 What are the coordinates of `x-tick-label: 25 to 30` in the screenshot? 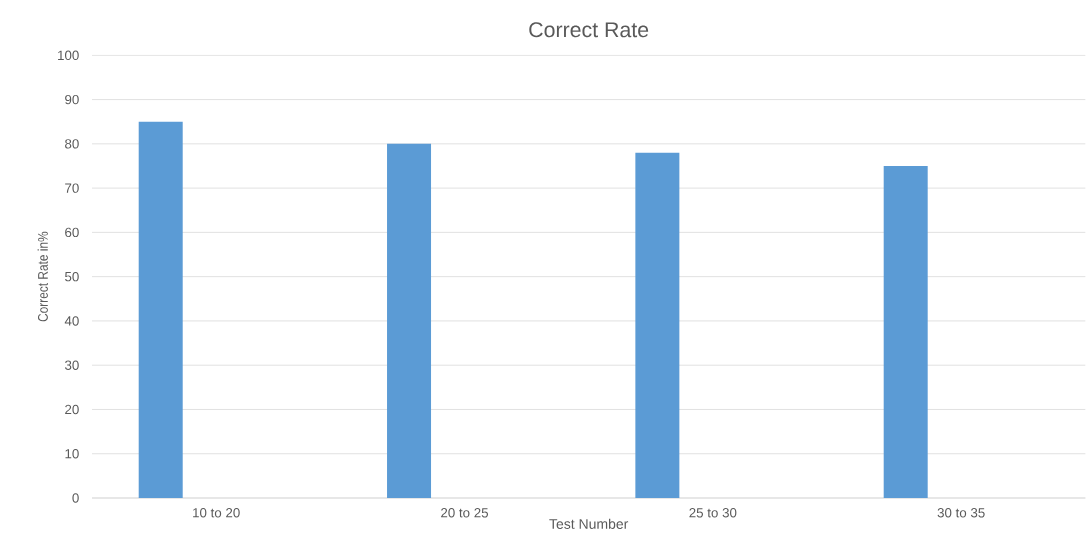 It's located at (713, 513).